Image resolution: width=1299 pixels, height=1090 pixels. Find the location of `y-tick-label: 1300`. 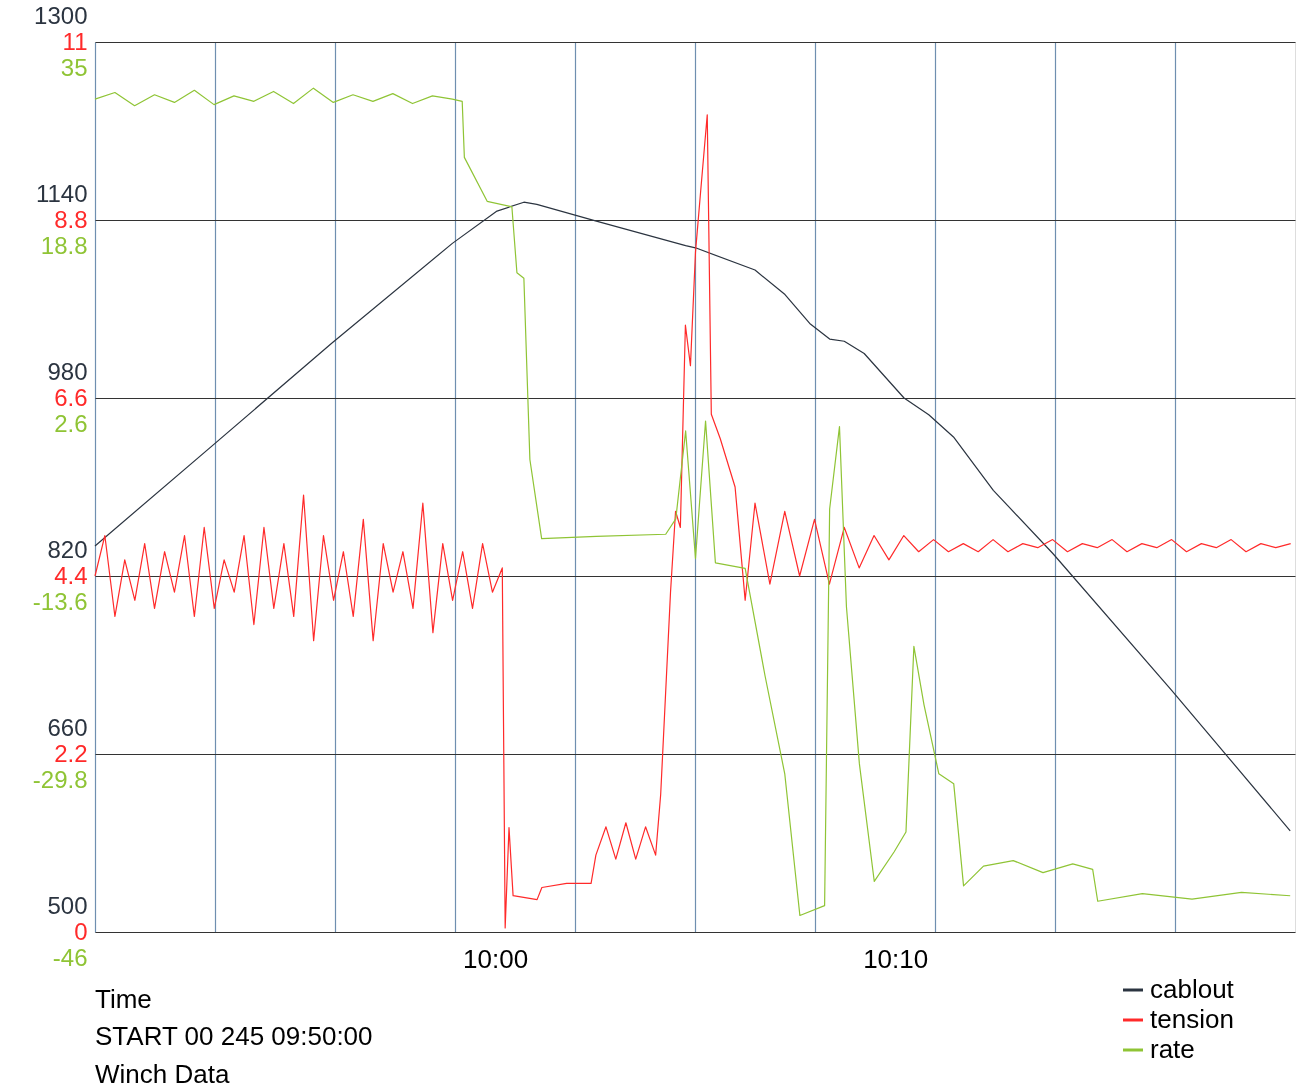

y-tick-label: 1300 is located at coordinates (61, 15).